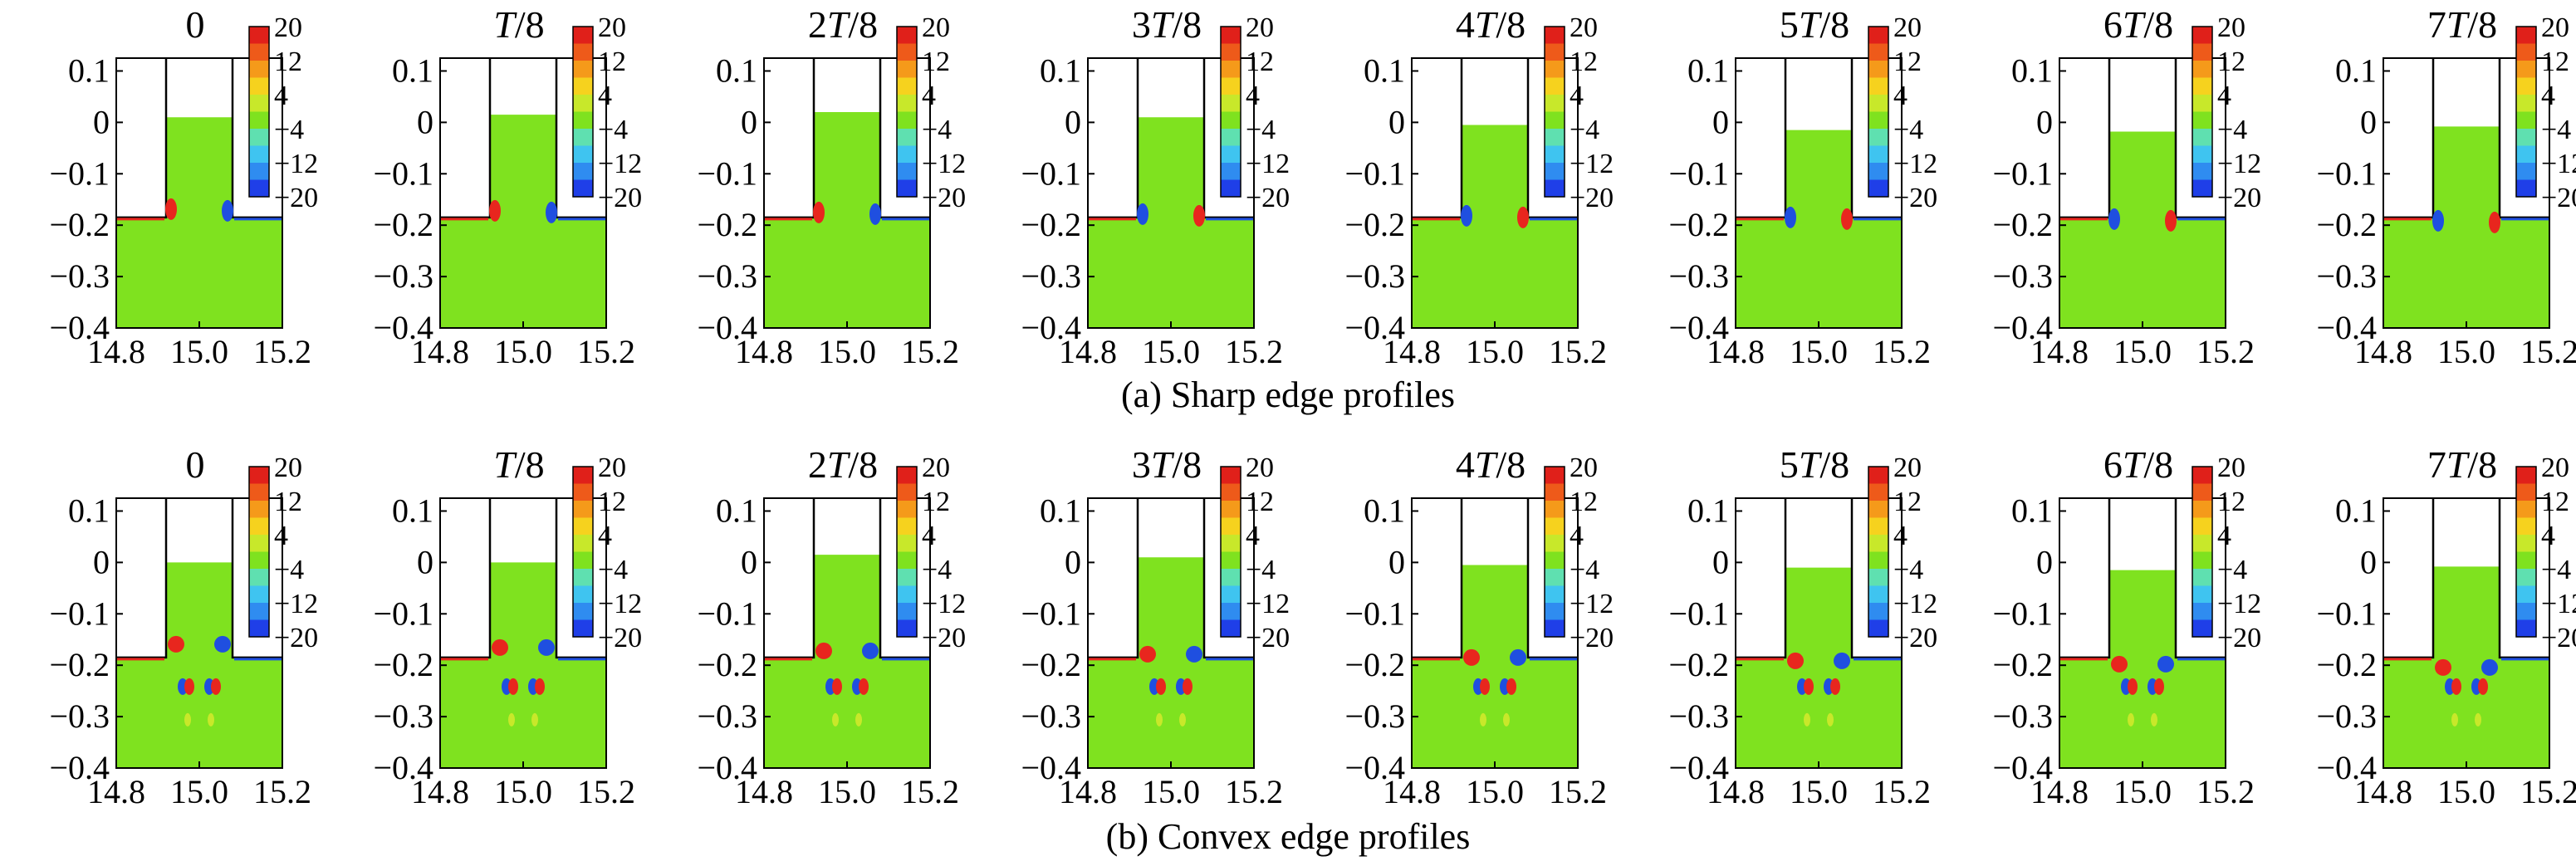 Image resolution: width=2576 pixels, height=866 pixels. Describe the element at coordinates (847, 351) in the screenshot. I see `x-tick-label: 15.0` at that location.